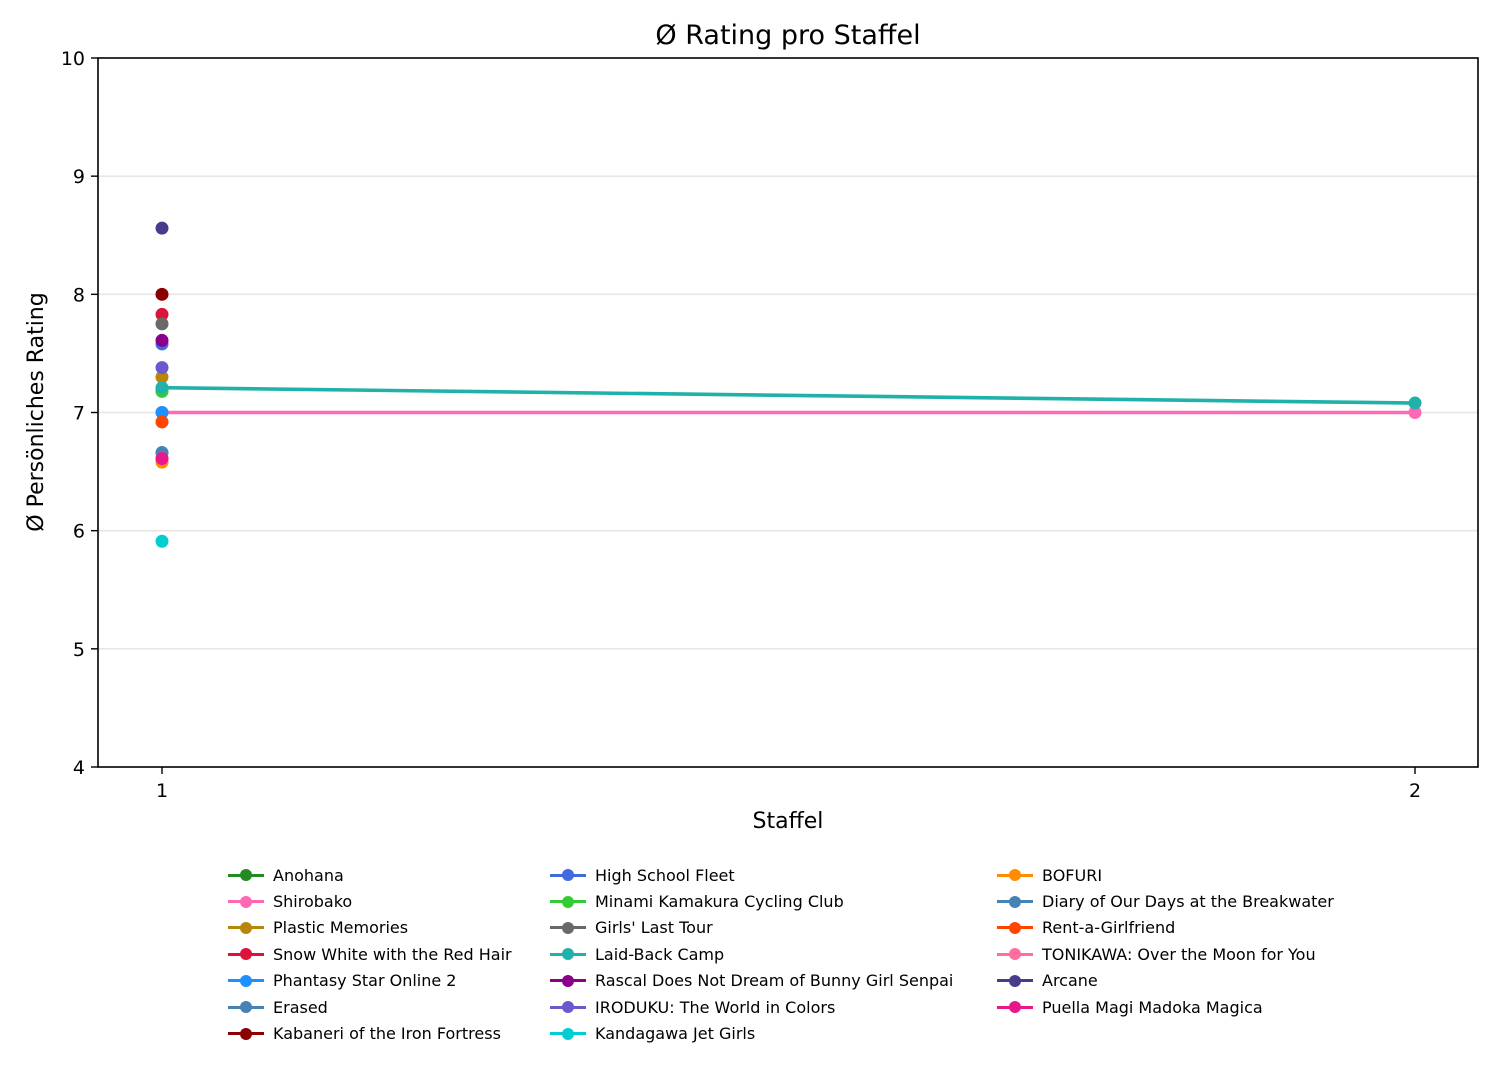  What do you see at coordinates (1415, 791) in the screenshot?
I see `x-tick-label: 2` at bounding box center [1415, 791].